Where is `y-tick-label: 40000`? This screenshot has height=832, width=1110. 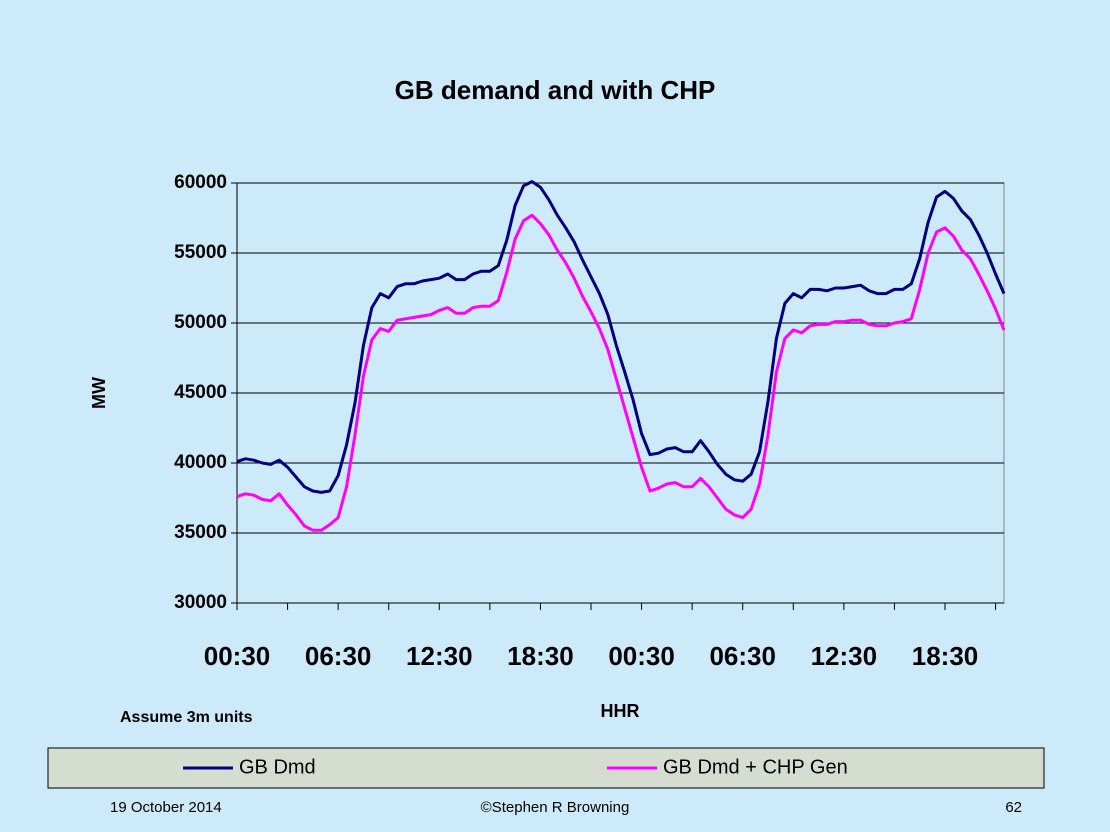
y-tick-label: 40000 is located at coordinates (200, 462).